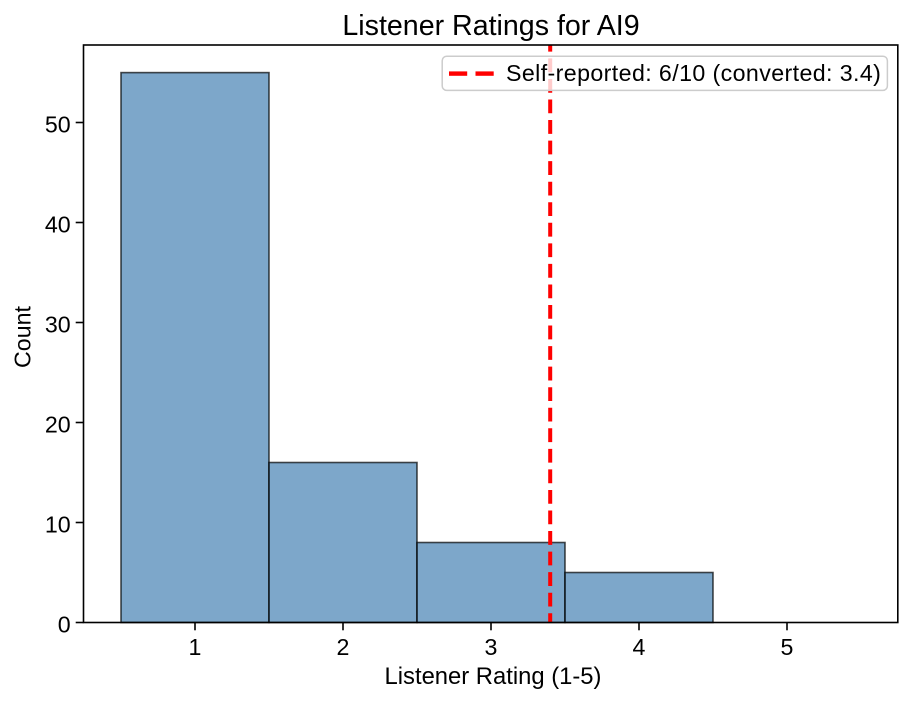 The width and height of the screenshot is (913, 701). What do you see at coordinates (639, 647) in the screenshot?
I see `svg-text: 4` at bounding box center [639, 647].